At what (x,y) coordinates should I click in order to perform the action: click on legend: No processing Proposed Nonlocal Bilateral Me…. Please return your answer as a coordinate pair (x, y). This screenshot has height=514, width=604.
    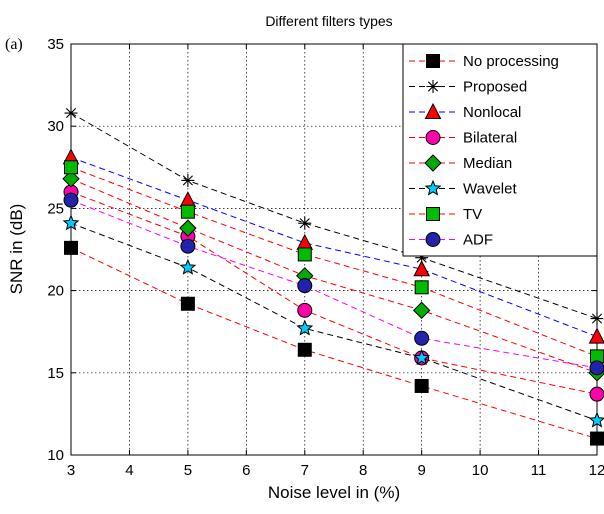
    Looking at the image, I should click on (500, 150).